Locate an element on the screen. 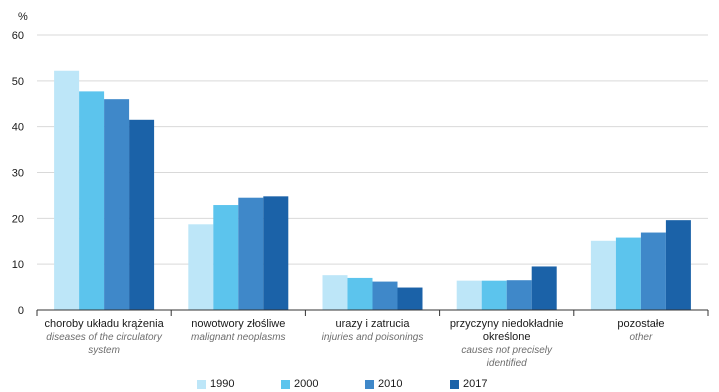  legend-item: 2017 is located at coordinates (468, 384).